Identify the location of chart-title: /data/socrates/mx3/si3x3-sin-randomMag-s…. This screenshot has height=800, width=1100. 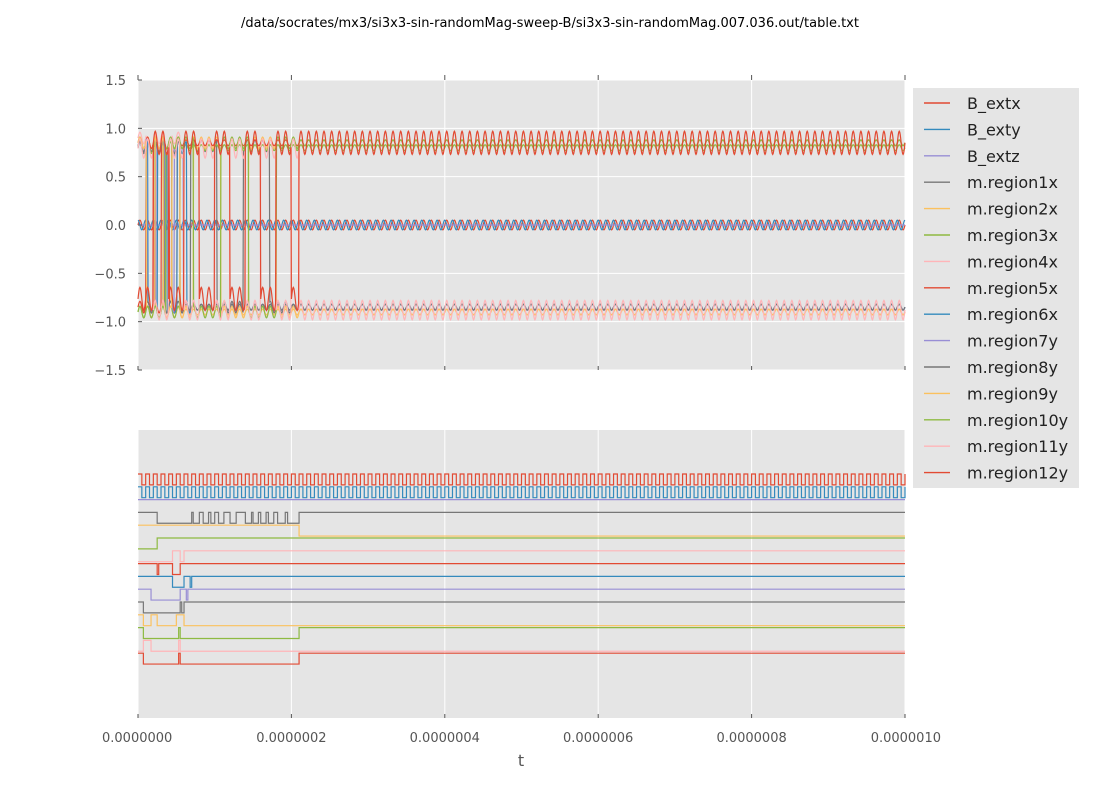
(550, 23).